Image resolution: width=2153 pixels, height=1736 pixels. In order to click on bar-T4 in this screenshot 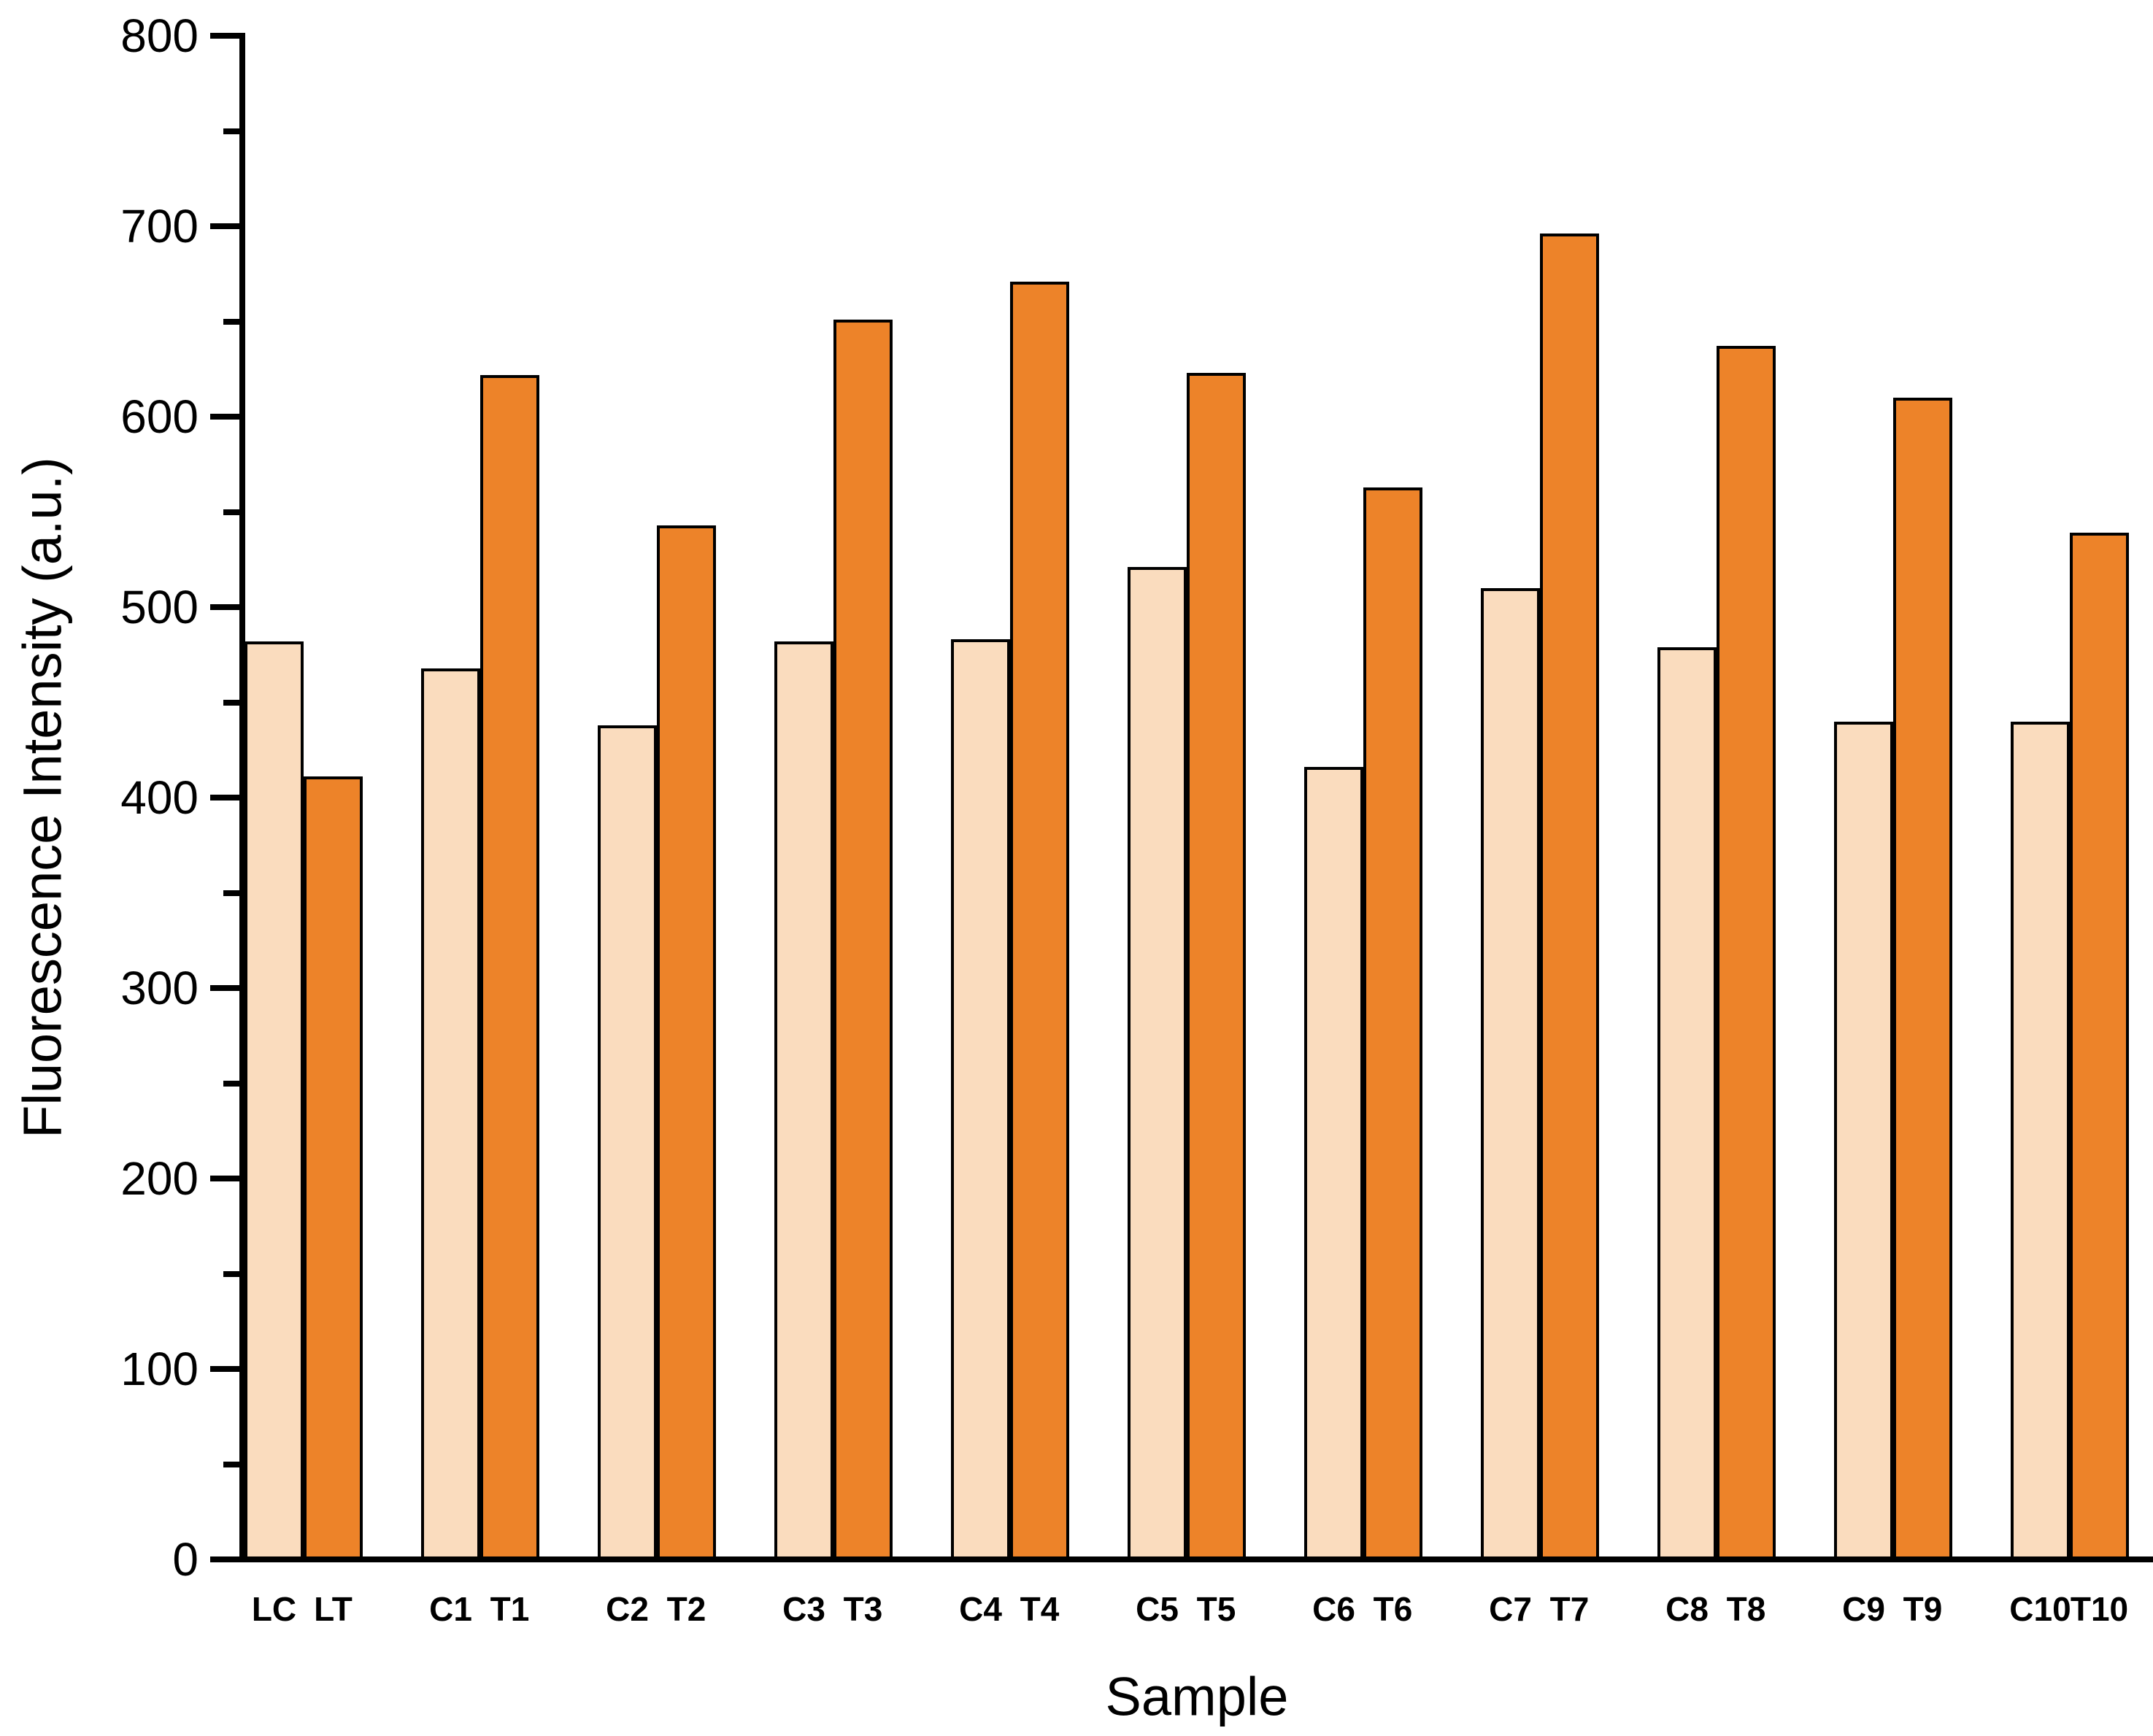, I will do `click(1039, 920)`.